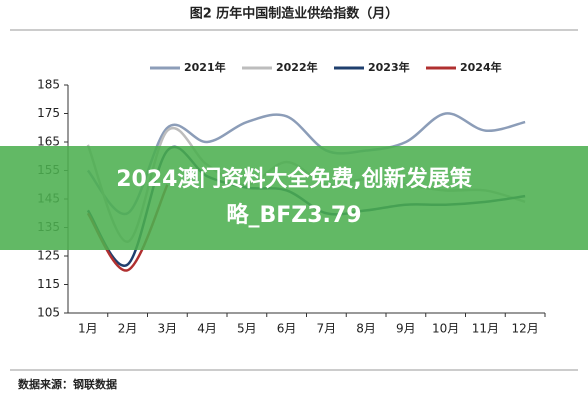  I want to click on x-tick-label: 12月, so click(524, 329).